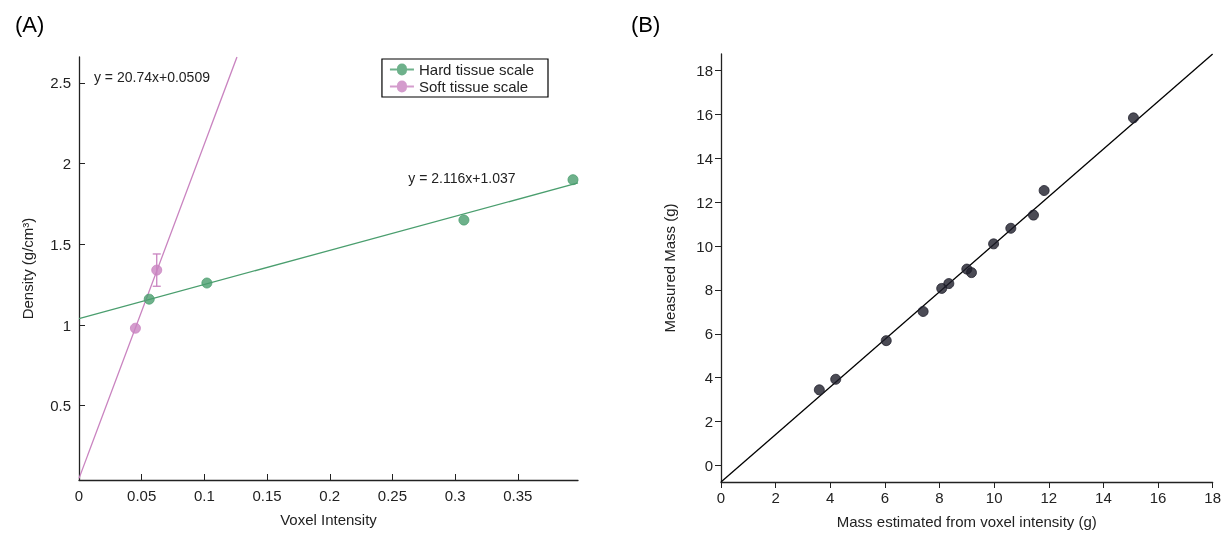  What do you see at coordinates (518, 495) in the screenshot?
I see `x-tick-label: 0.35` at bounding box center [518, 495].